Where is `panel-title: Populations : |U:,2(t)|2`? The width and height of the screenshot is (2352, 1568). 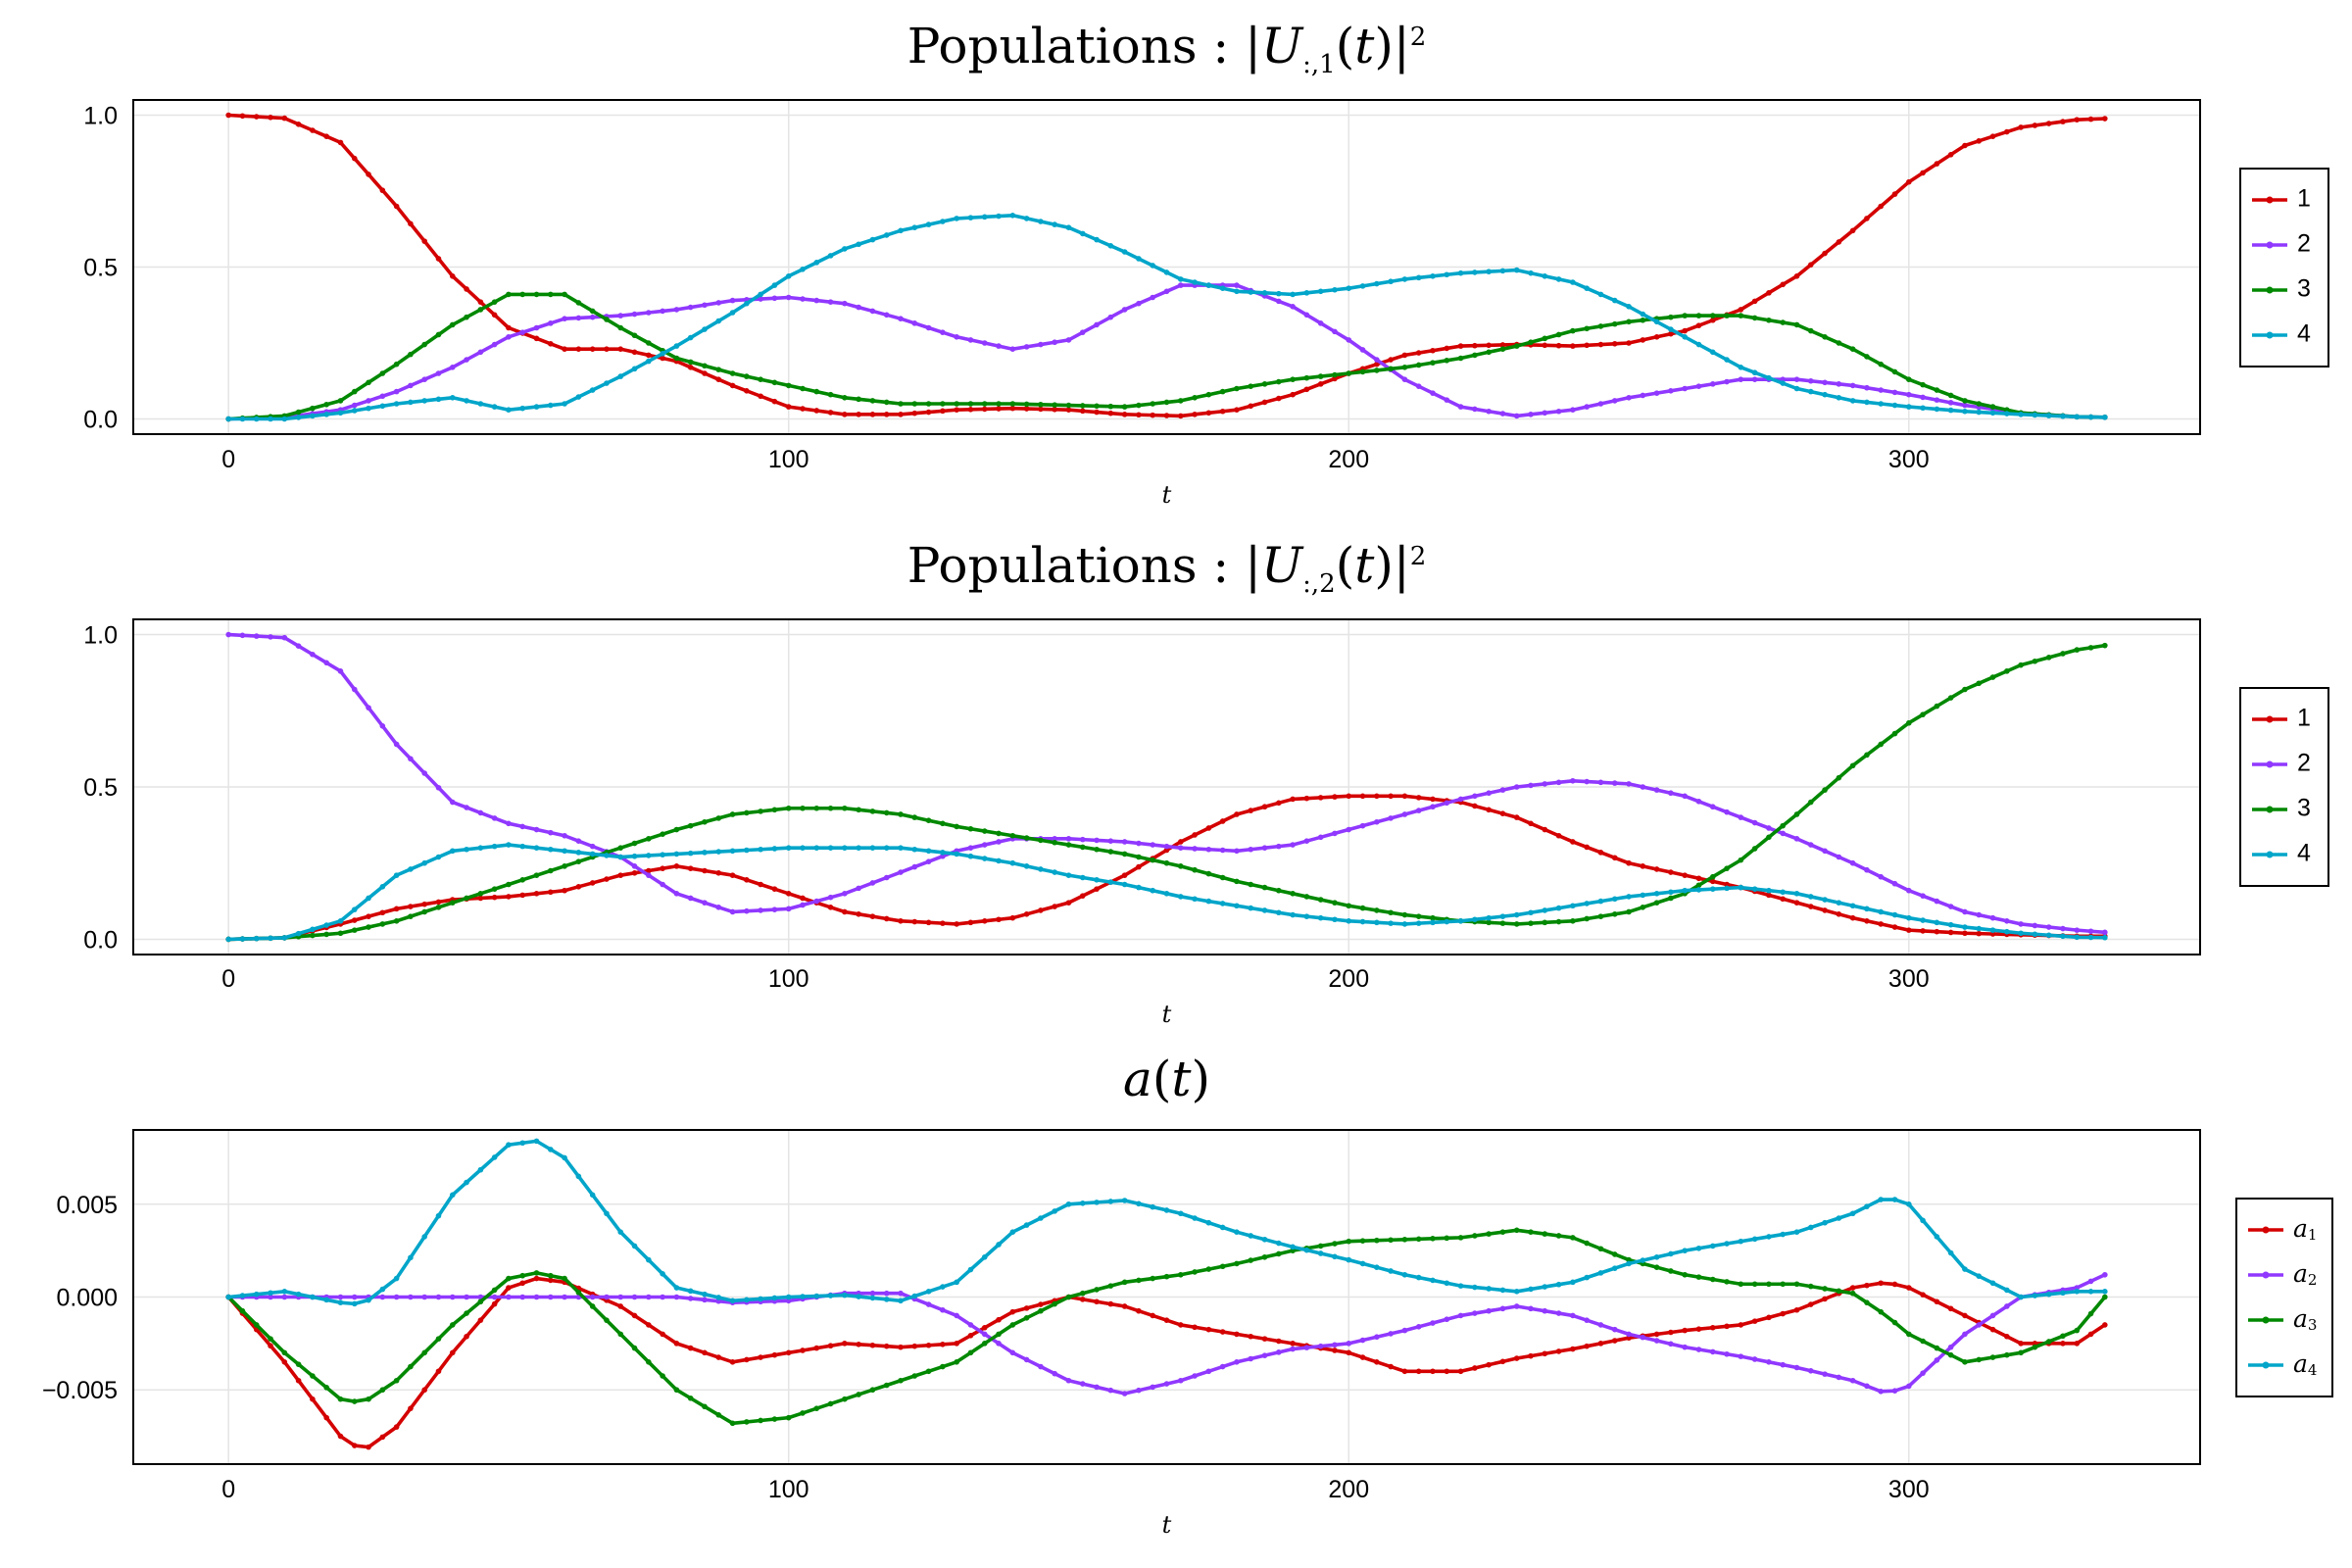 panel-title: Populations : |U:,2(t)|2 is located at coordinates (1167, 568).